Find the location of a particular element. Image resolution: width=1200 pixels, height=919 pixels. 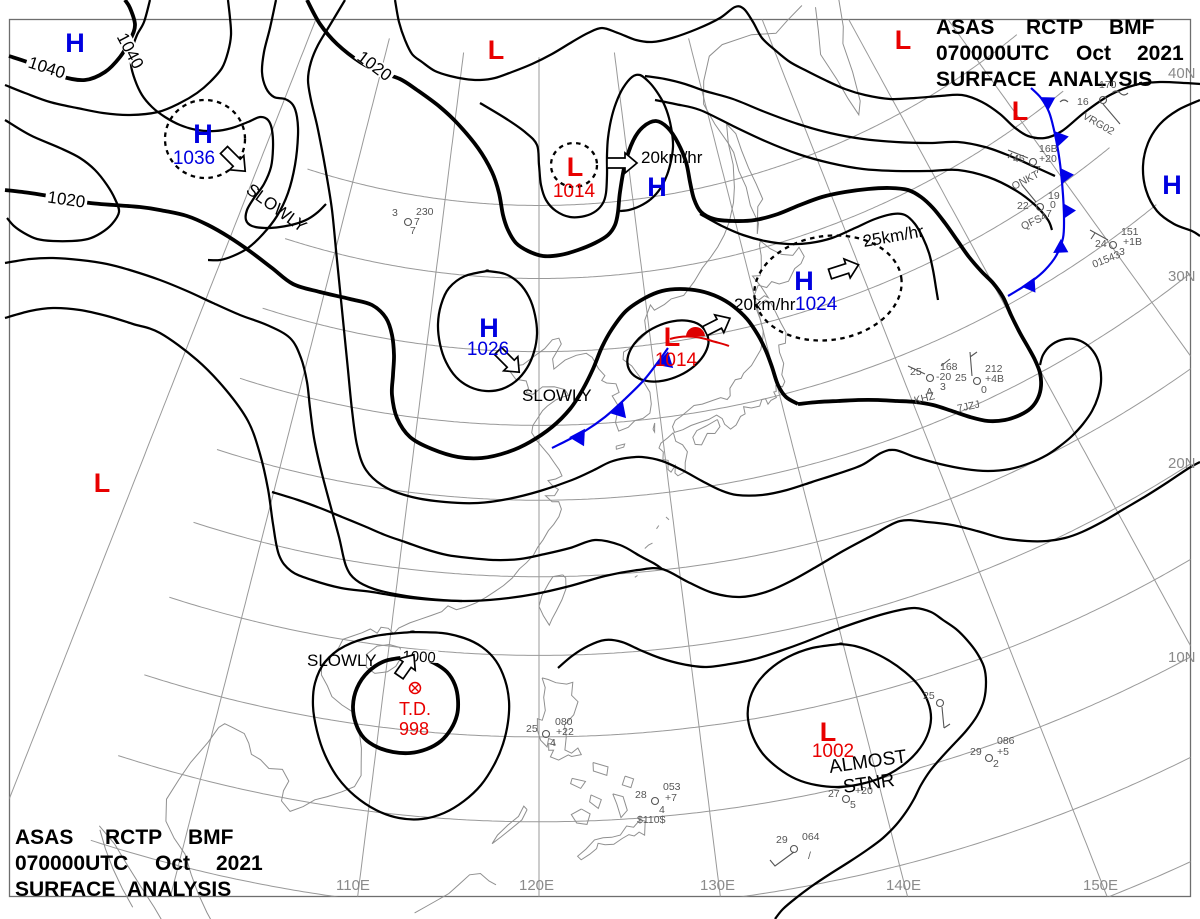

svg-text: 150E is located at coordinates (1100, 885).